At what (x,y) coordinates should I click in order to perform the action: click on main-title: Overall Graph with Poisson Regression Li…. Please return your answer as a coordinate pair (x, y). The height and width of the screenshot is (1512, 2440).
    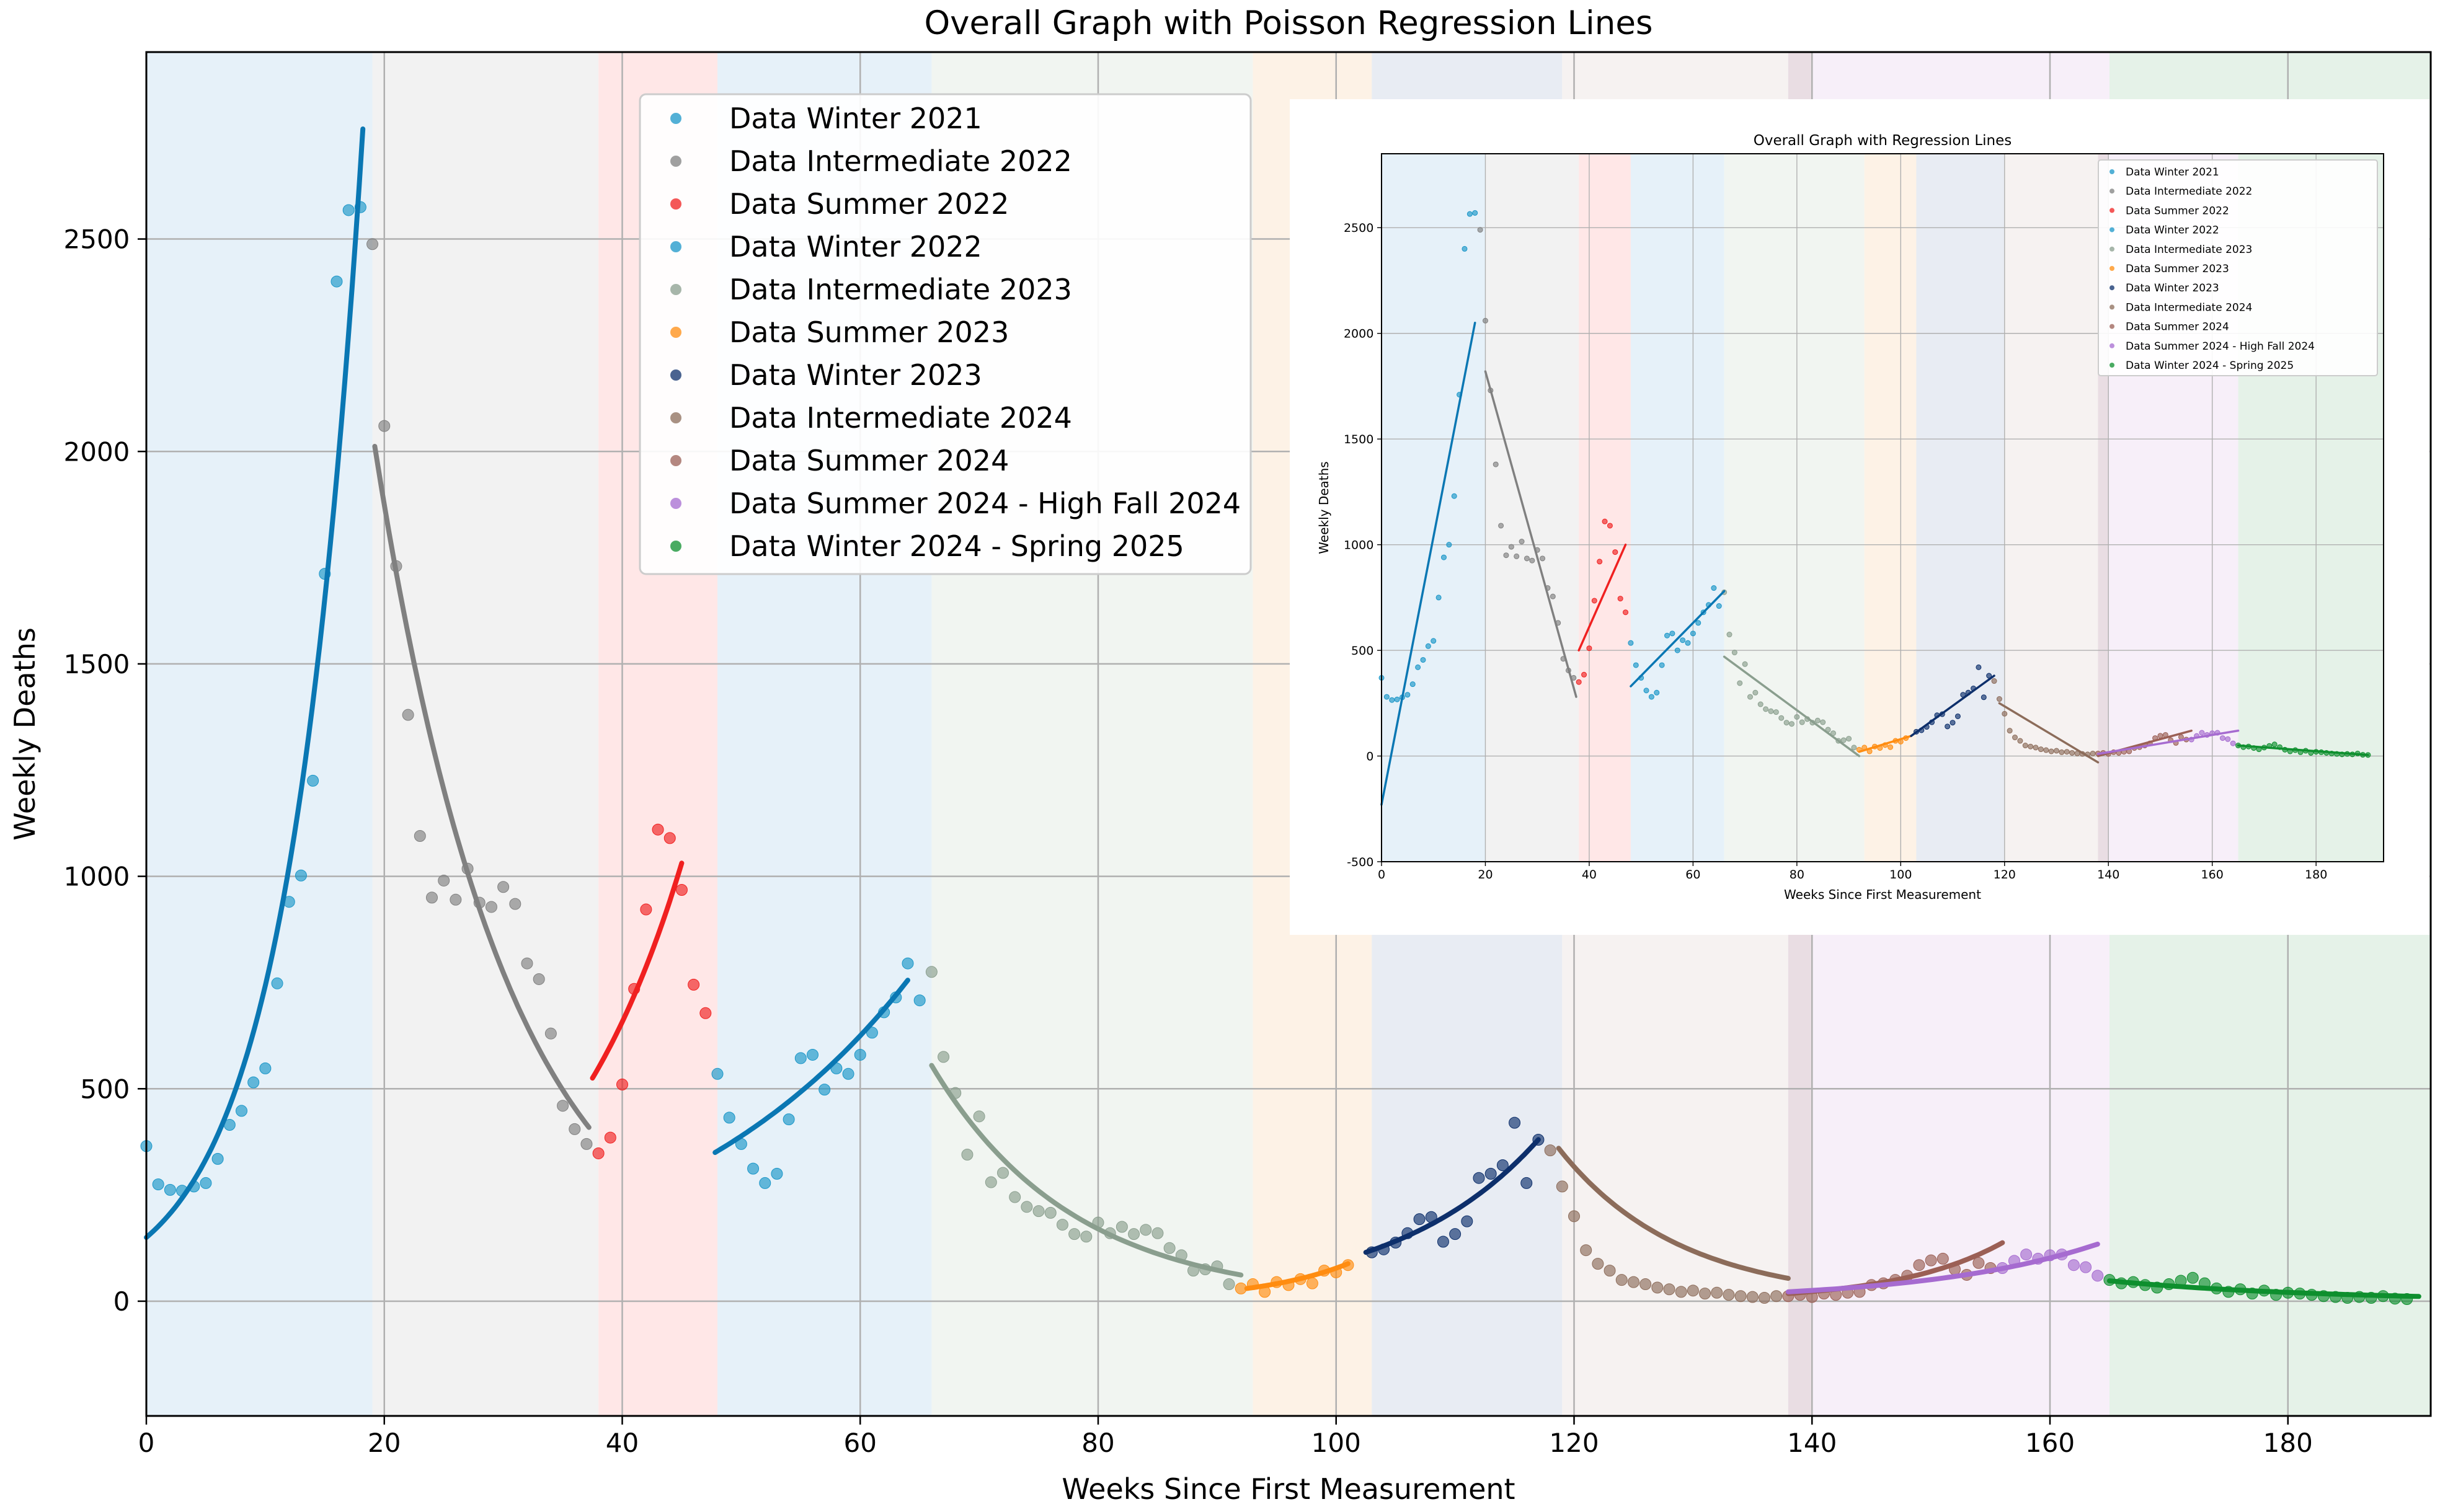
    Looking at the image, I should click on (1288, 23).